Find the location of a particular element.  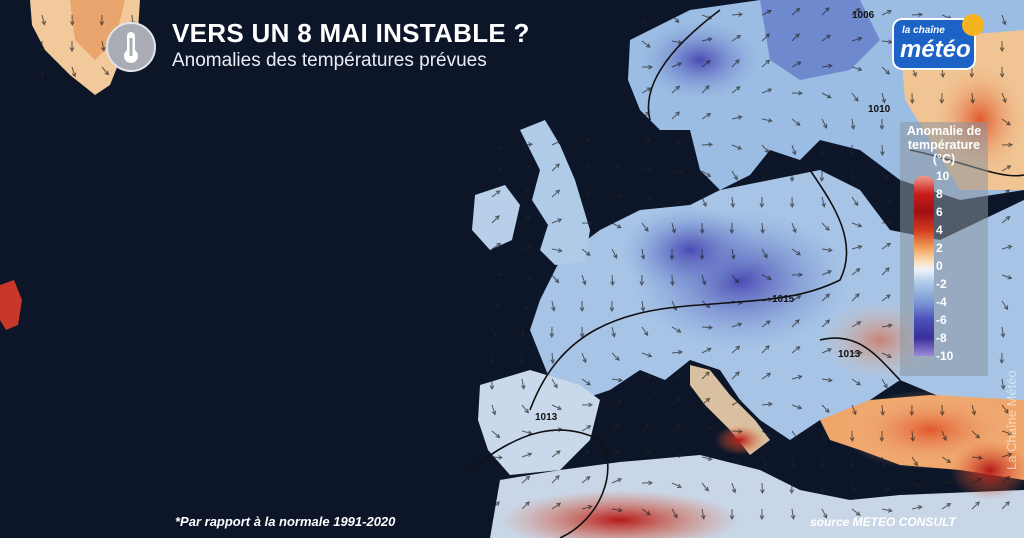

thermometer-icon is located at coordinates (131, 47).